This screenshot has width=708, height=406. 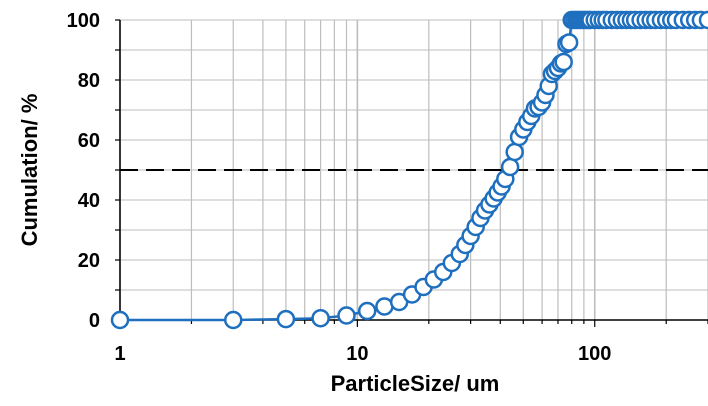 I want to click on y-tick-label: 40, so click(x=89, y=201).